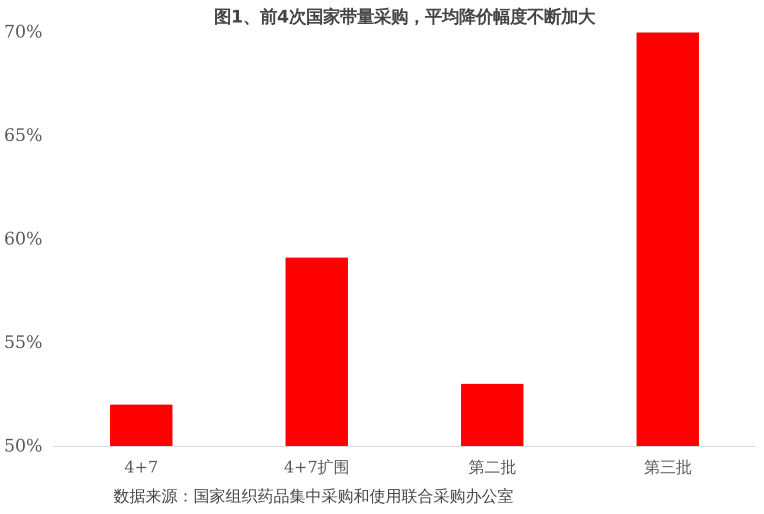  Describe the element at coordinates (23, 136) in the screenshot. I see `y-tick-label: 65%` at that location.